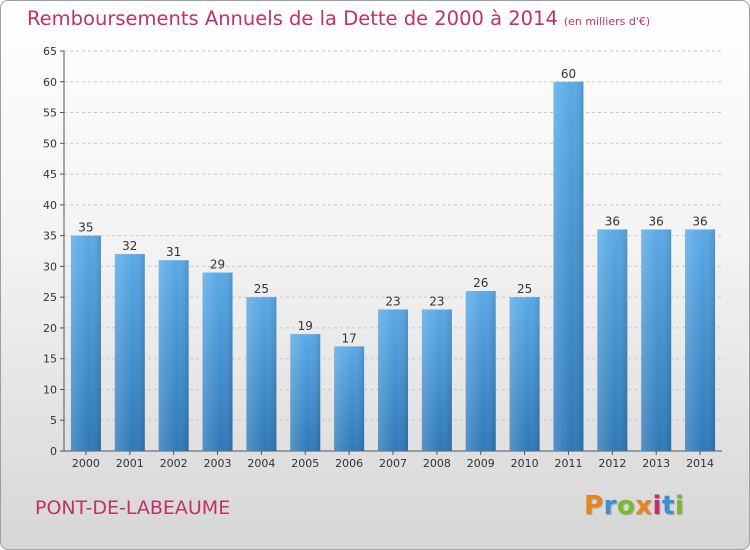  Describe the element at coordinates (349, 463) in the screenshot. I see `x-tick-label-2006: 2006` at that location.